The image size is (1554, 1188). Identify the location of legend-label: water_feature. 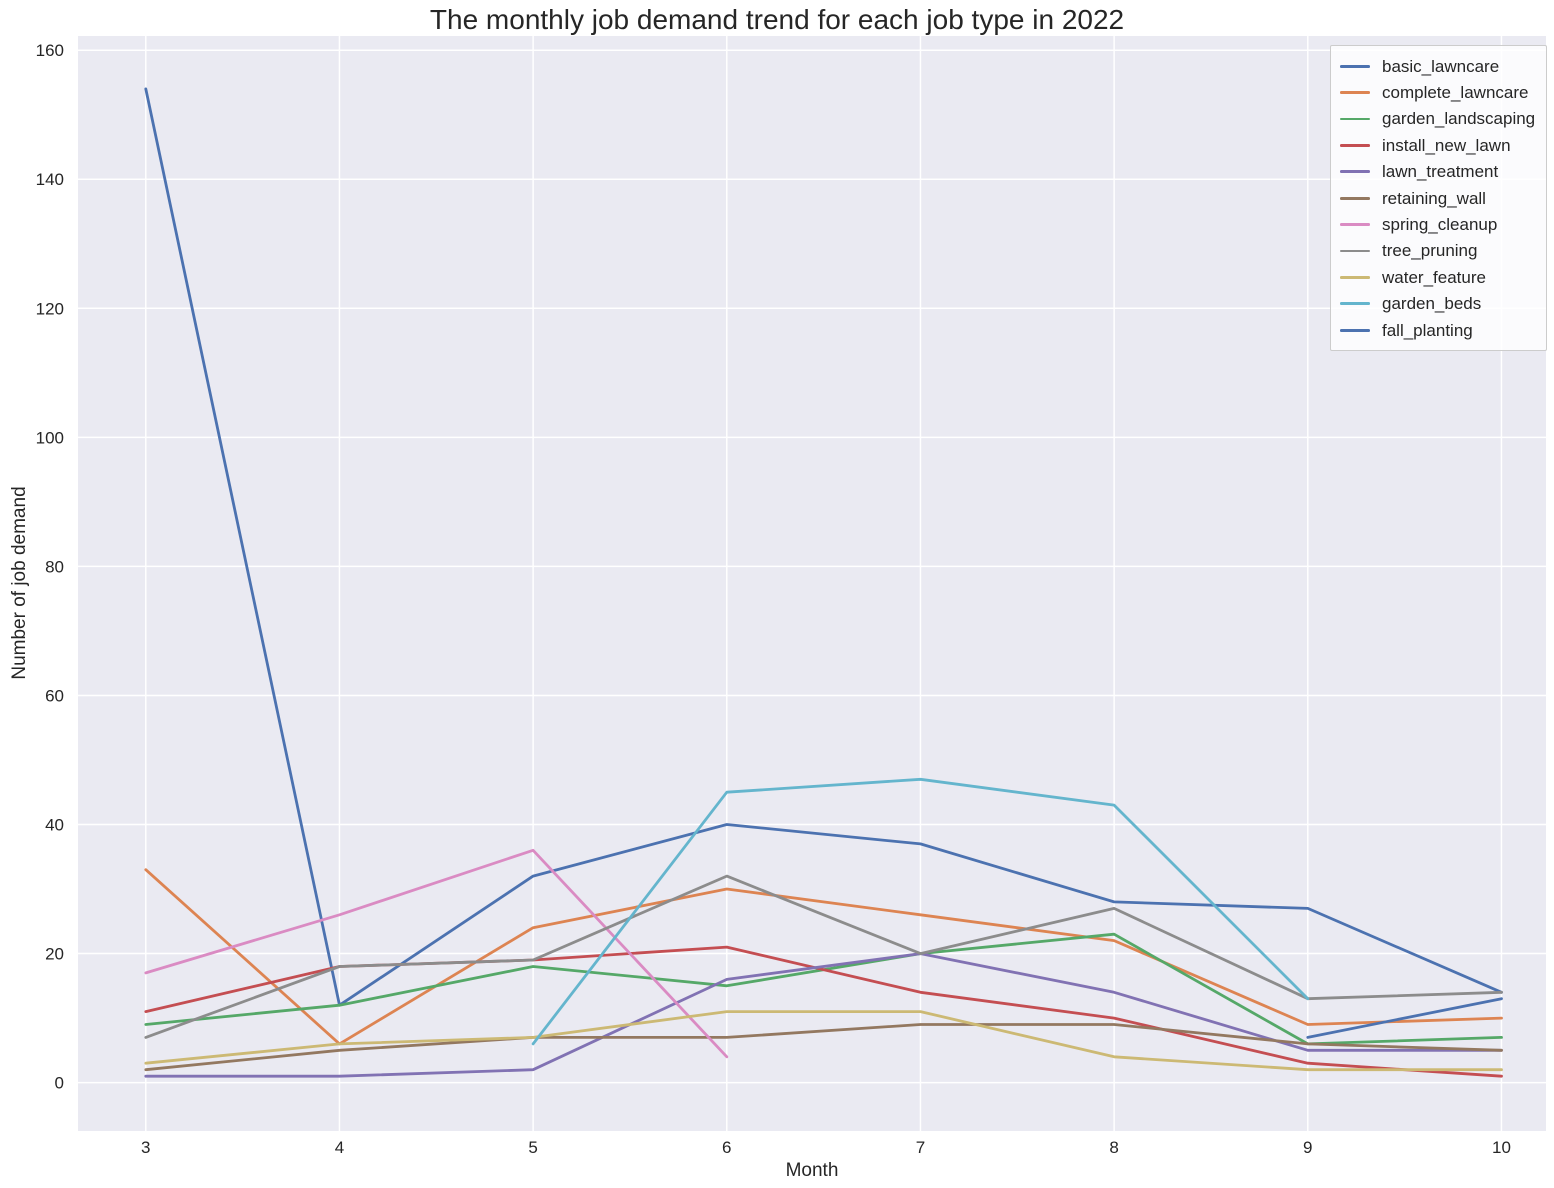
(1434, 277).